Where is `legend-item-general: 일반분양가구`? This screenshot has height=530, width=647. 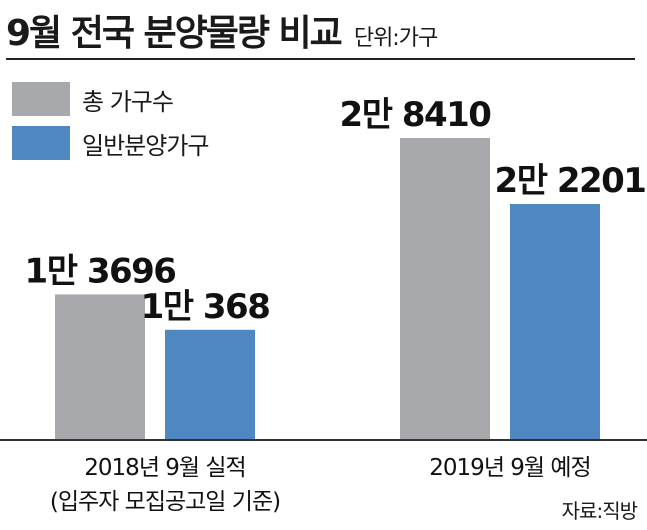
legend-item-general: 일반분양가구 is located at coordinates (110, 143).